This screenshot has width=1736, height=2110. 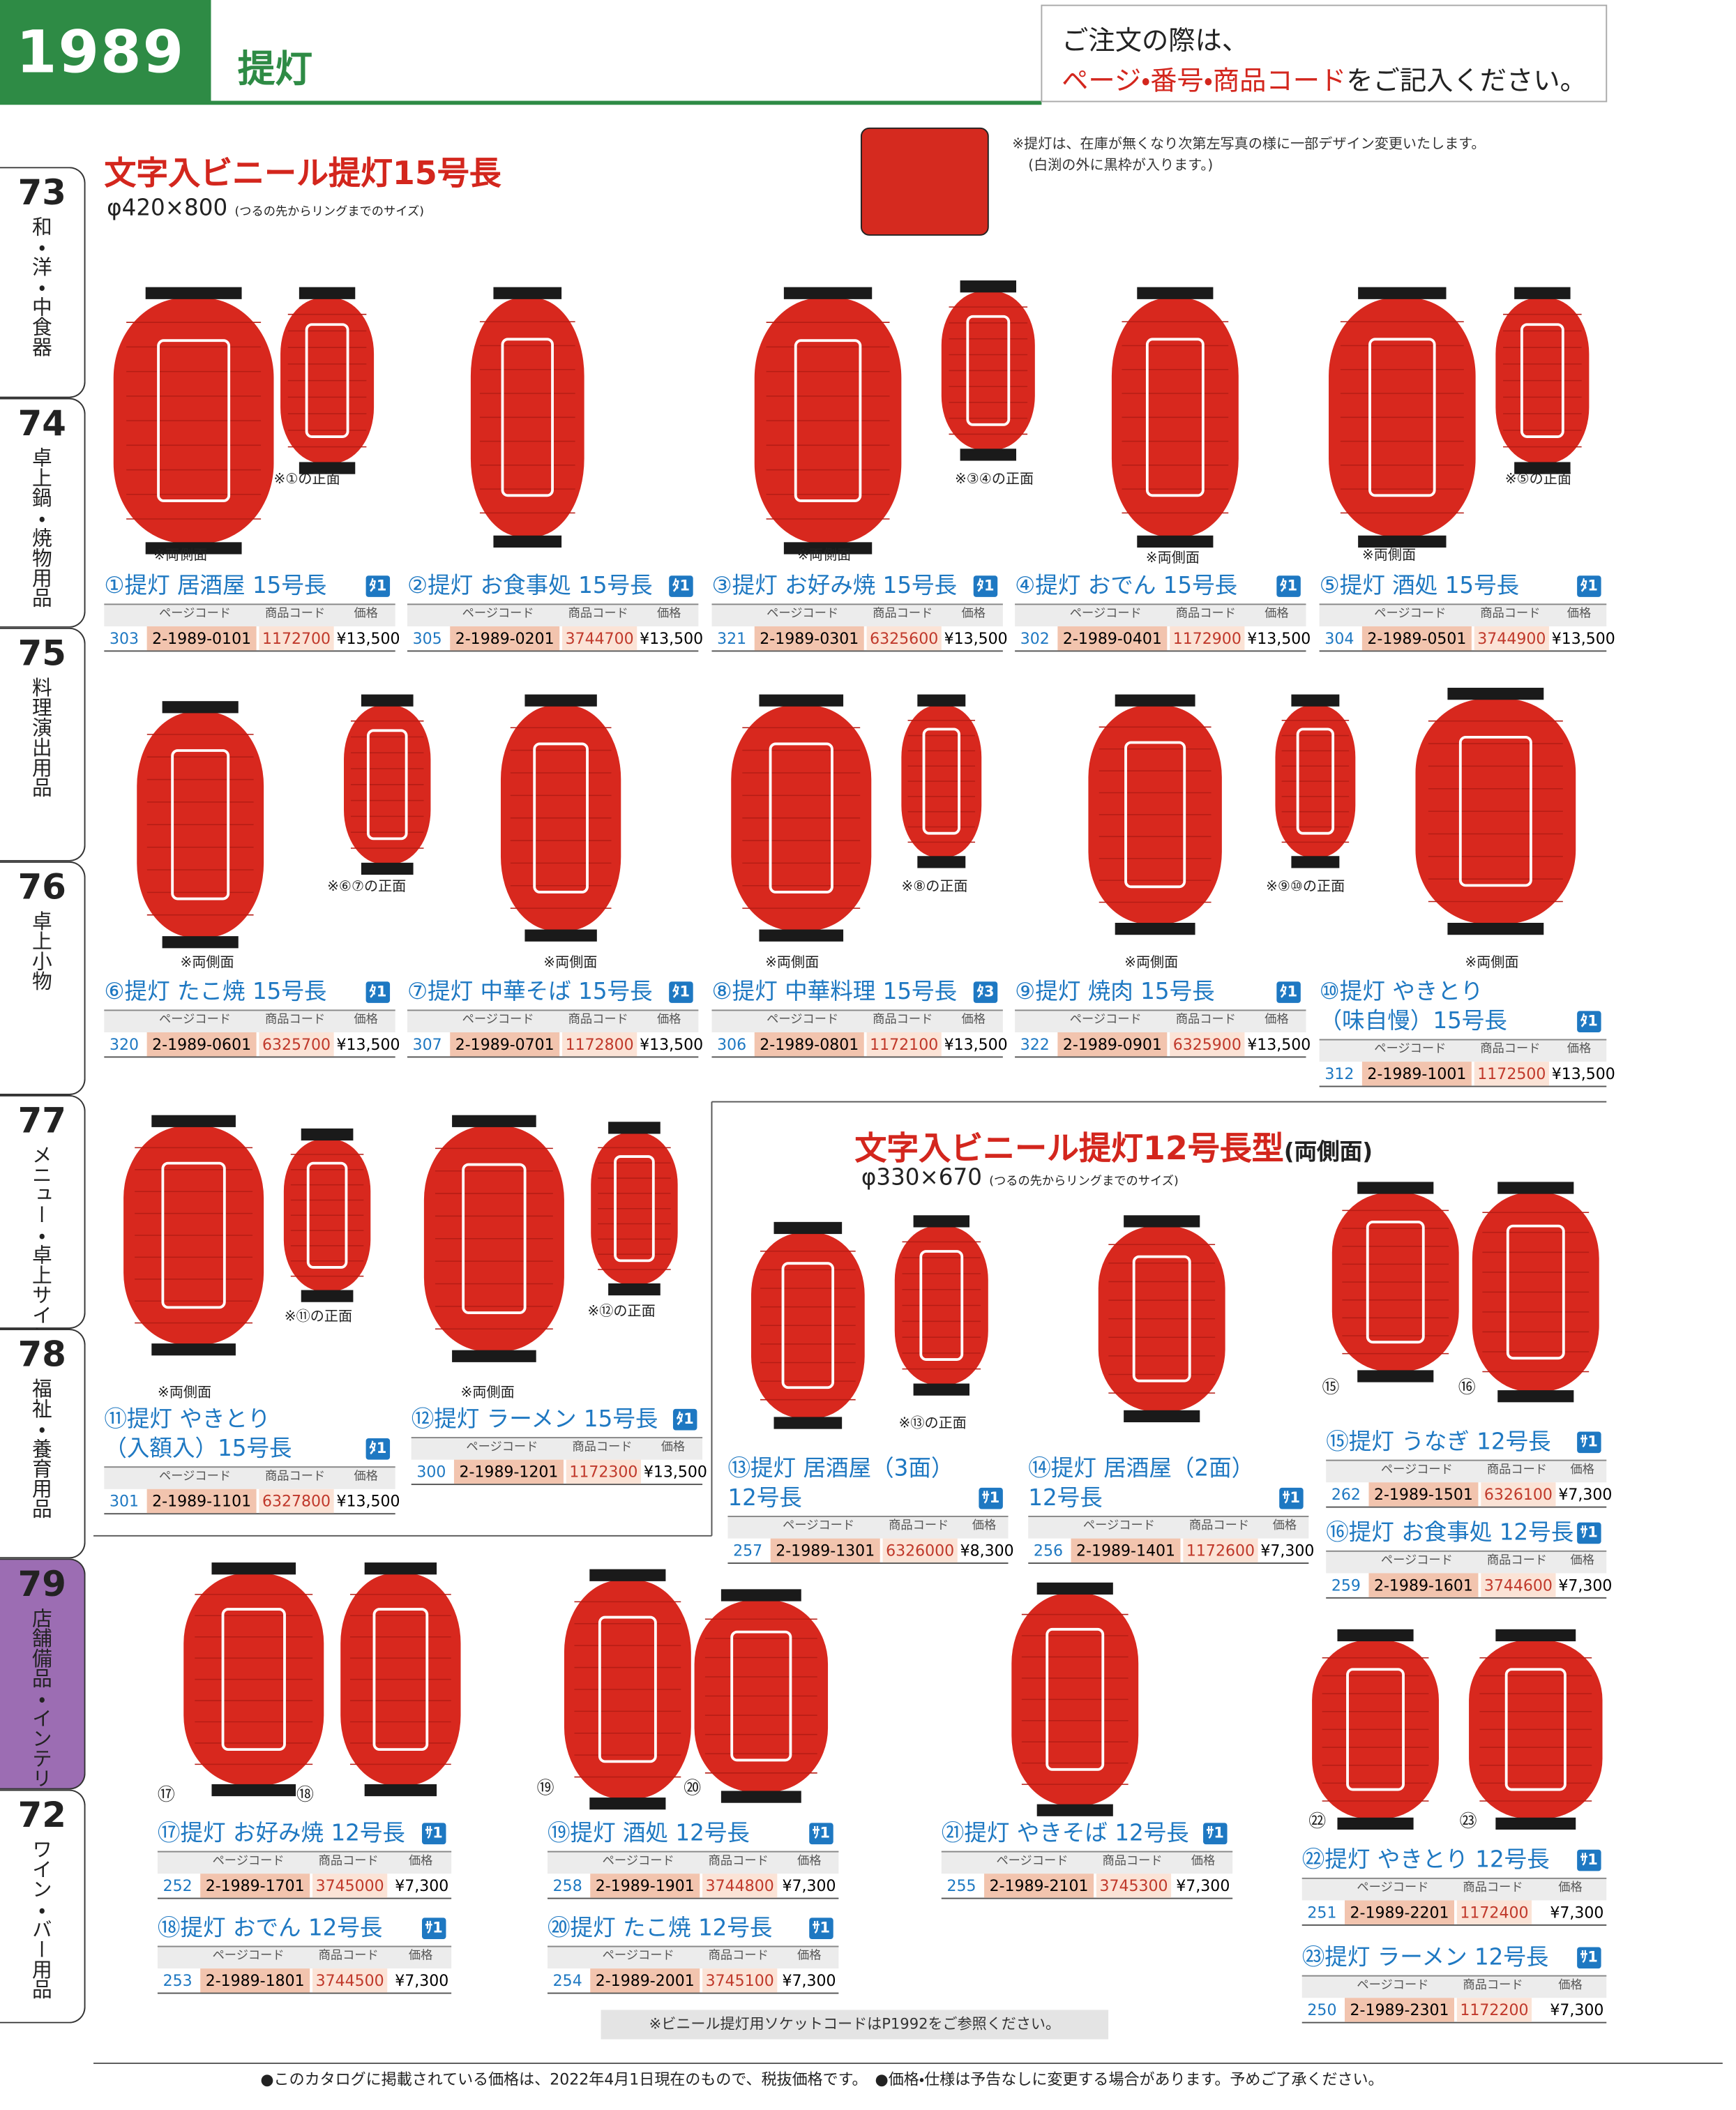 What do you see at coordinates (43, 1683) in the screenshot?
I see `side-tab: 79 店舗備品・インテリア` at bounding box center [43, 1683].